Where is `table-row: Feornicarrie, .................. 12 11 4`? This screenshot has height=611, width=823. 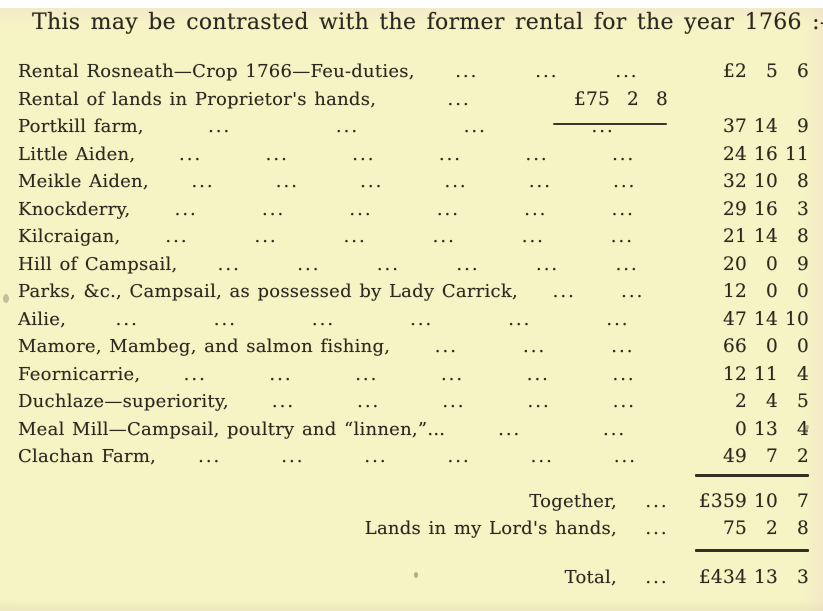 table-row: Feornicarrie, .................. 12 11 4 is located at coordinates (413, 375).